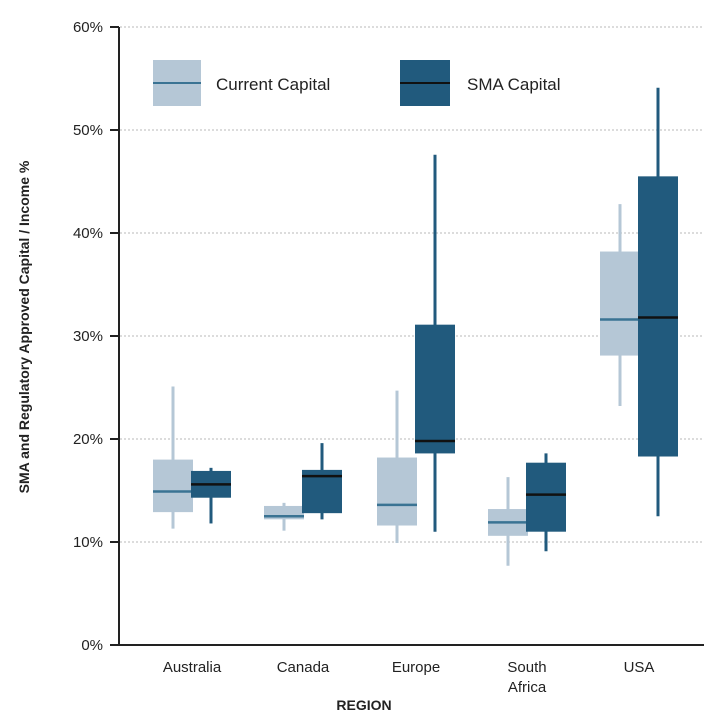  What do you see at coordinates (88, 233) in the screenshot?
I see `y-tick-label: 40%` at bounding box center [88, 233].